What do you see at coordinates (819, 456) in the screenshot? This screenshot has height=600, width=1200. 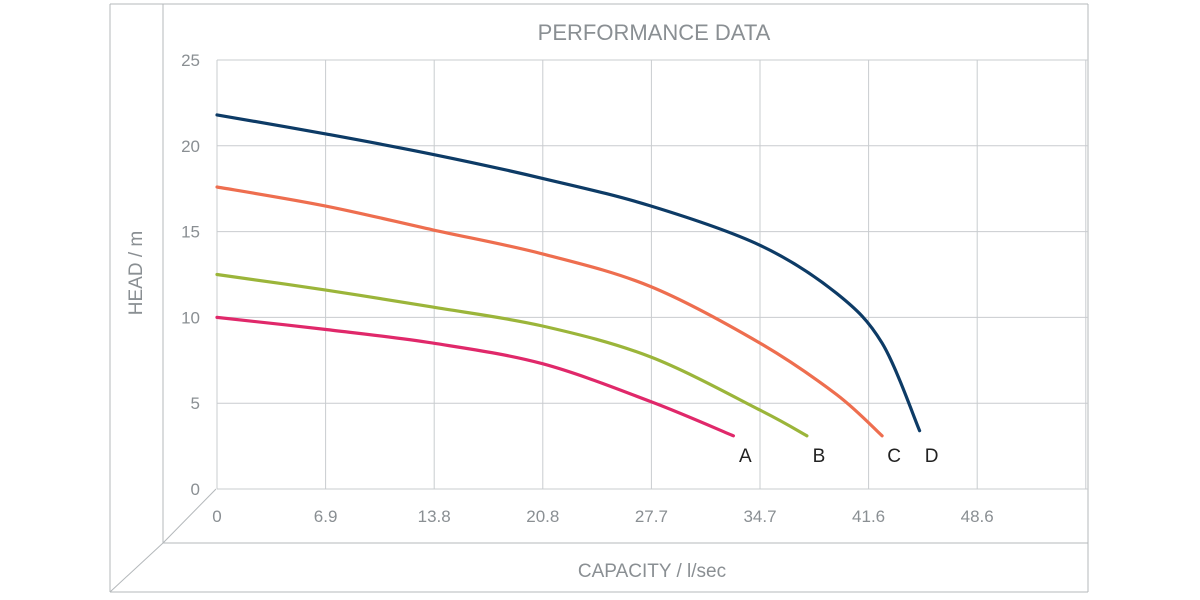 I see `curve-label-b: B` at bounding box center [819, 456].